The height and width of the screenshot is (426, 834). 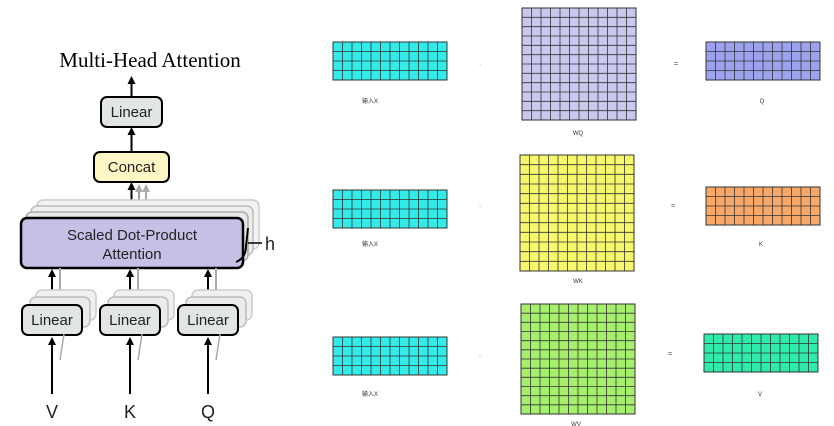 I want to click on matrix-wk, so click(x=577, y=213).